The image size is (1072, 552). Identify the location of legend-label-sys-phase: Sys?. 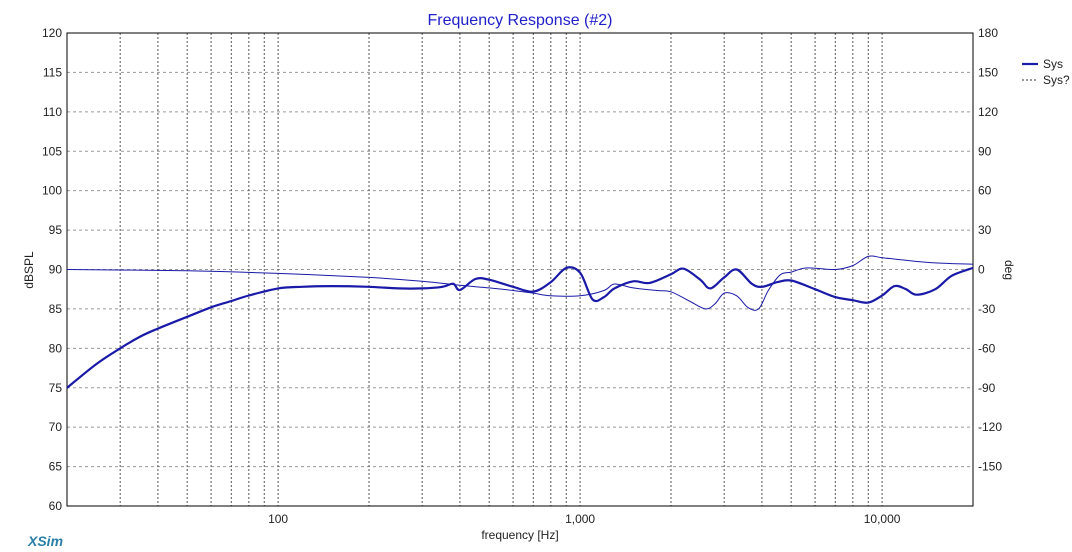
(1056, 80).